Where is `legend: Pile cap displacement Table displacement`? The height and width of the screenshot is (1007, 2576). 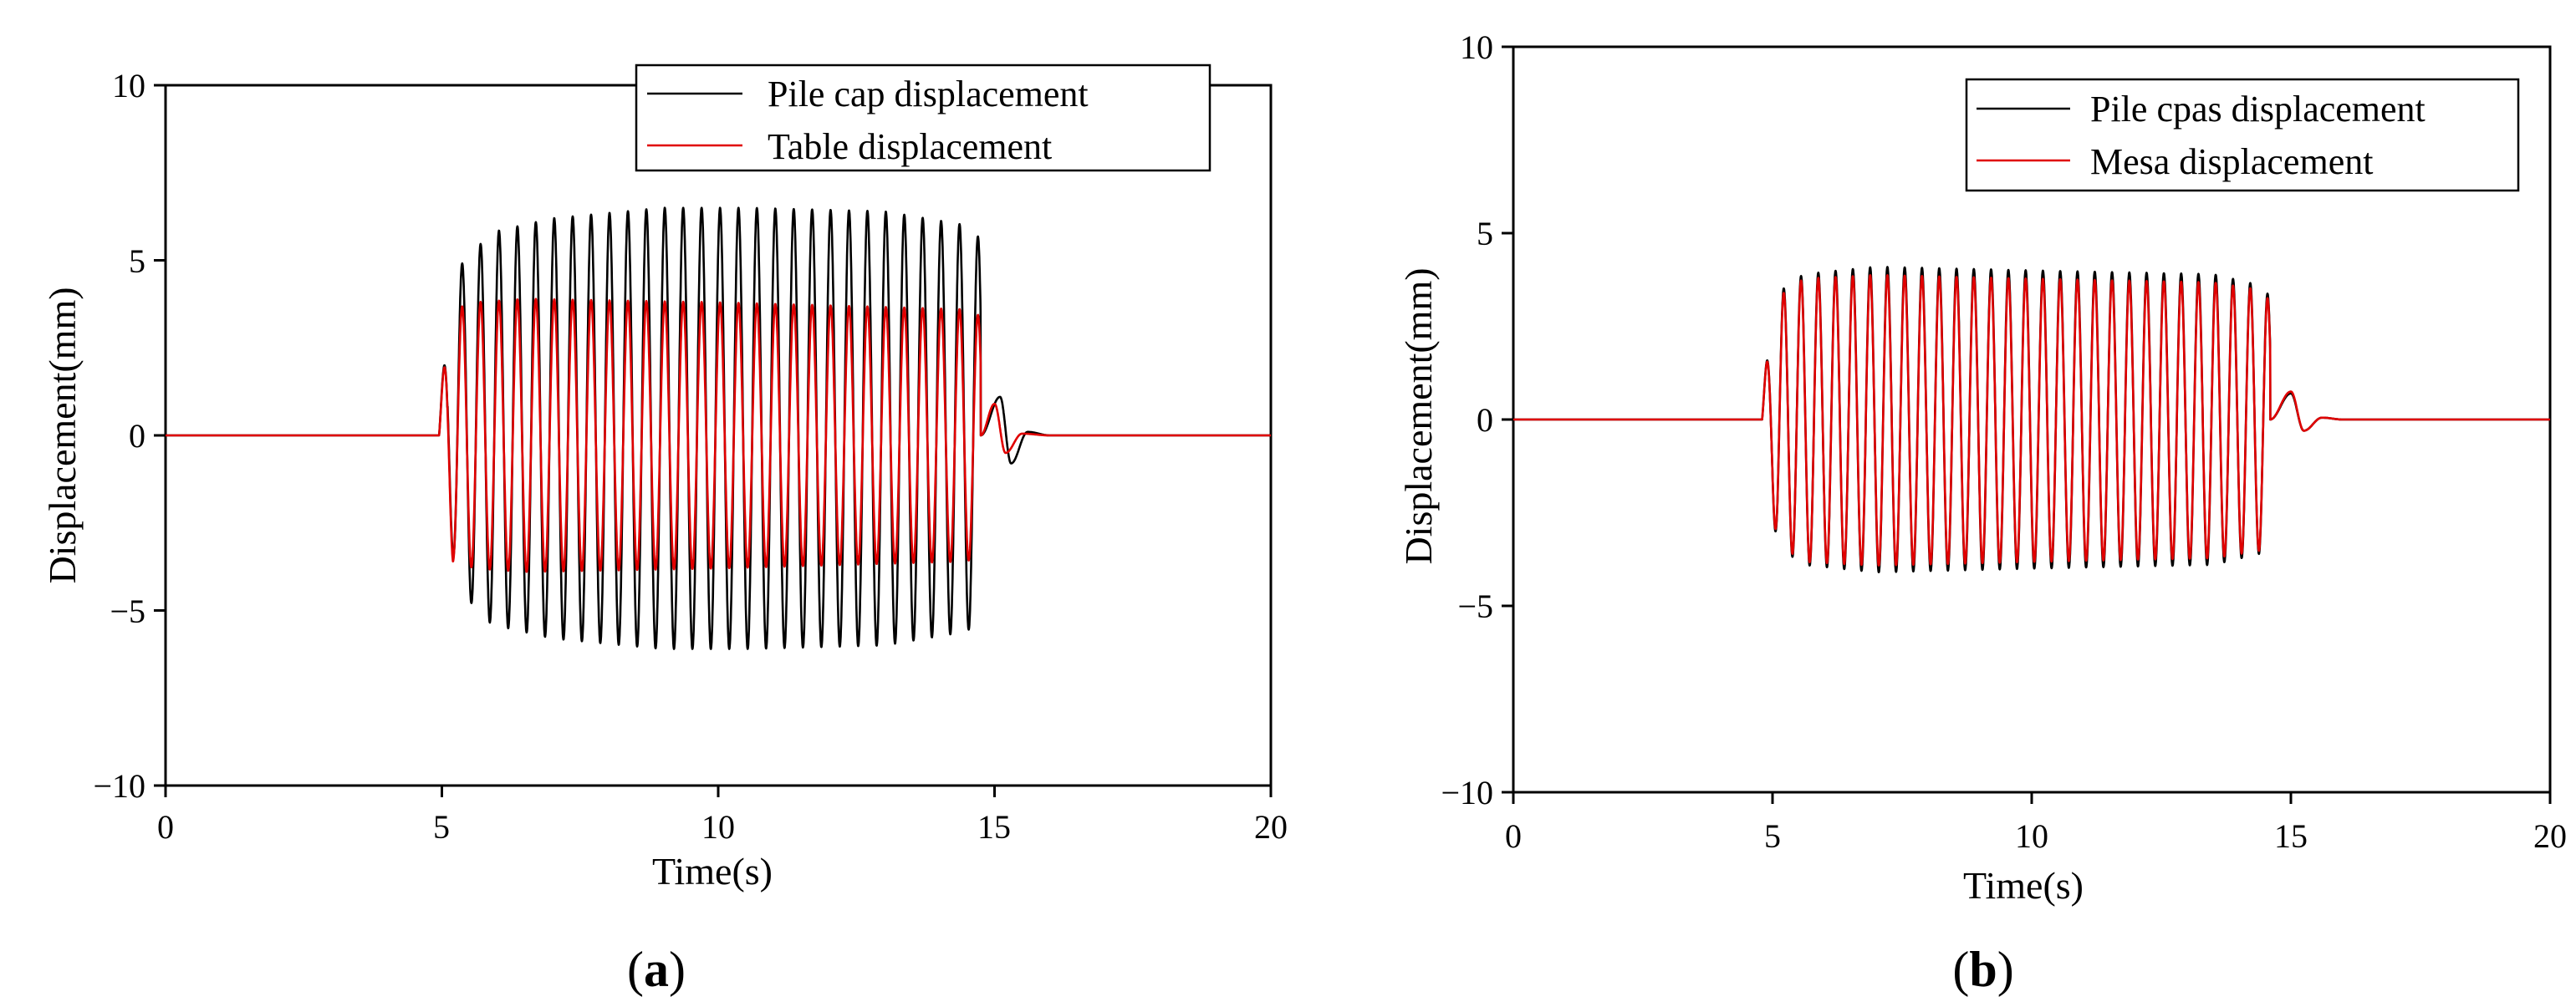 legend: Pile cap displacement Table displacement is located at coordinates (923, 118).